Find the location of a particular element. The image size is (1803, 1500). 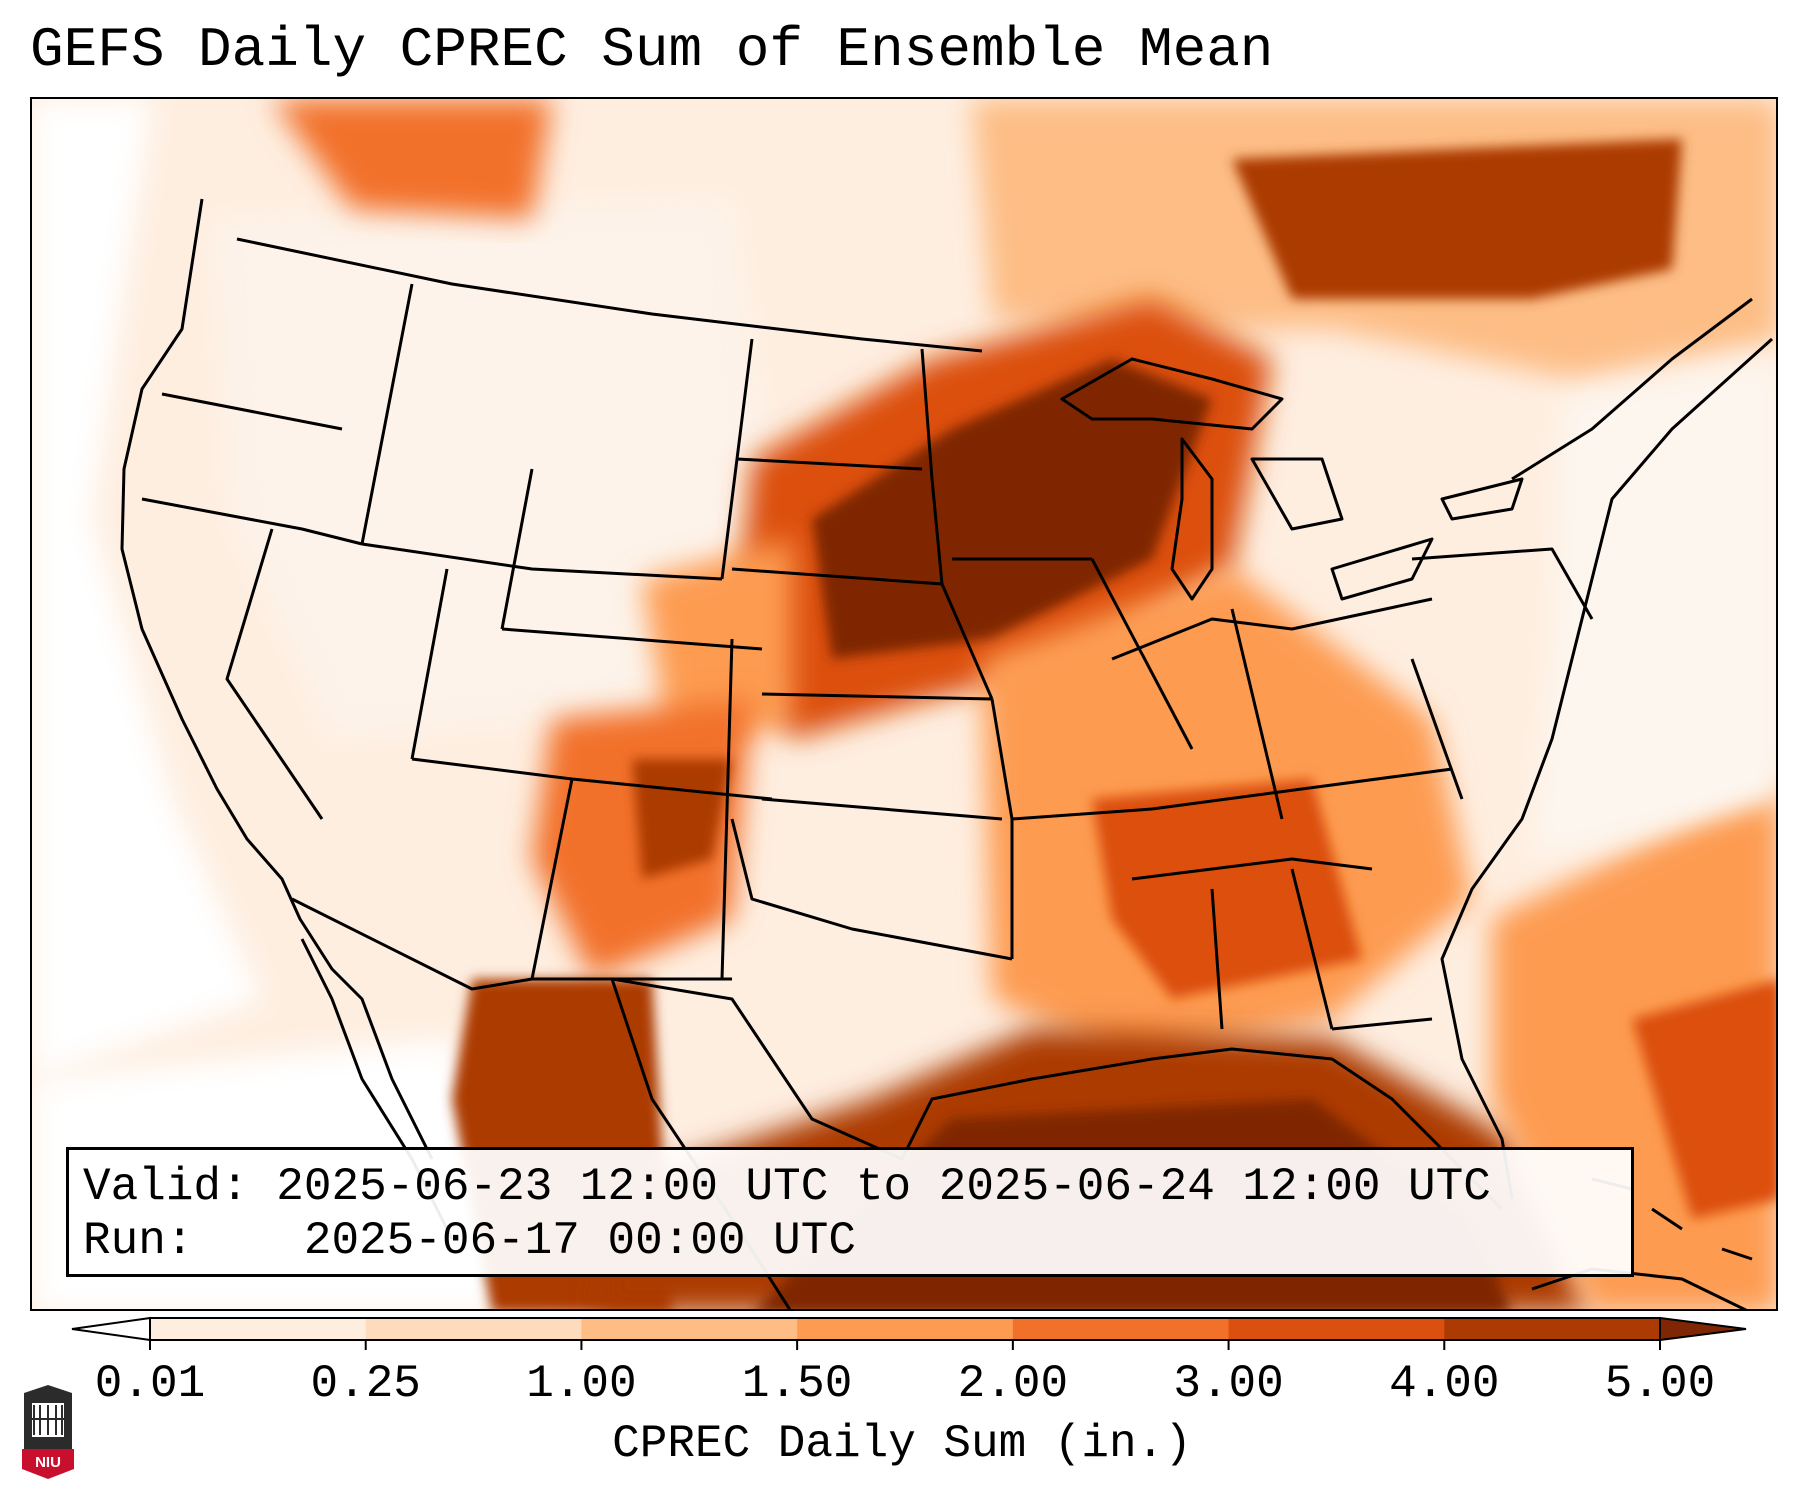

east-coastline is located at coordinates (1607, 768).